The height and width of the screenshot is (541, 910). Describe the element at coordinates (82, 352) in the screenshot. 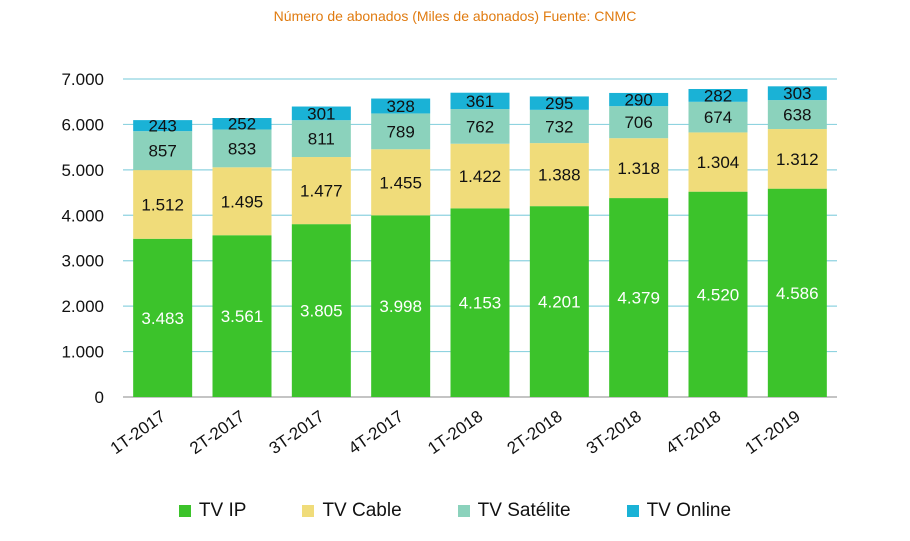

I see `y-tick-label: 1.000` at that location.